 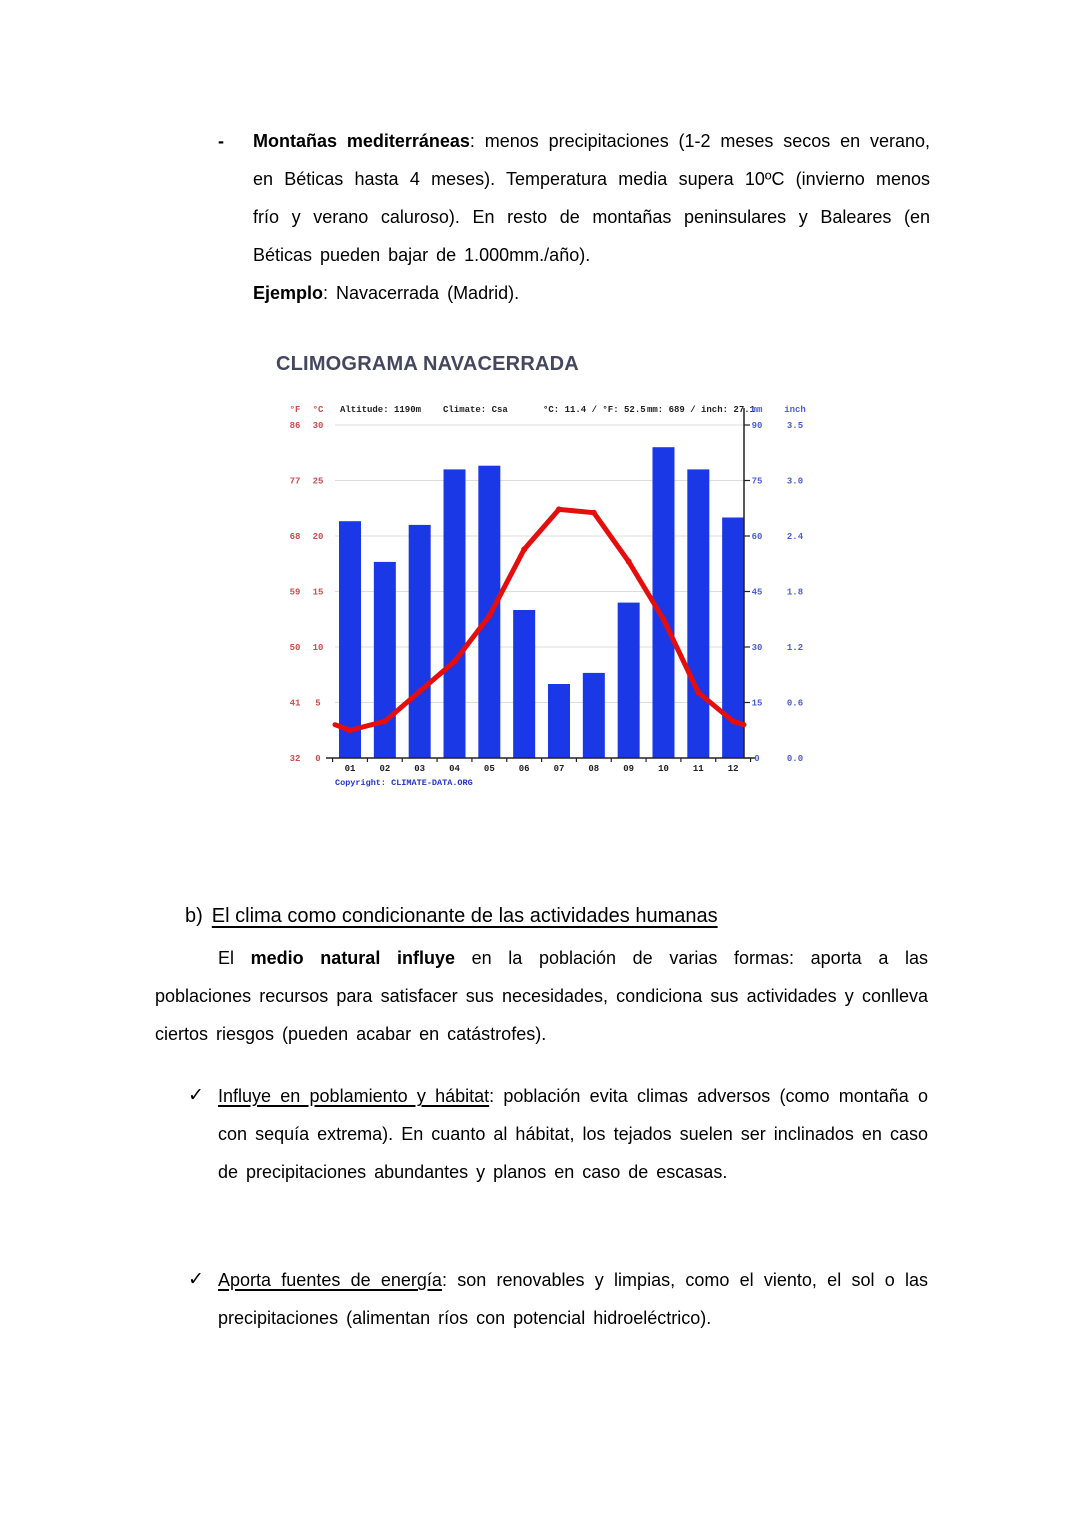 What do you see at coordinates (352, 958) in the screenshot?
I see `section-b-text-bold: medio natural influye` at bounding box center [352, 958].